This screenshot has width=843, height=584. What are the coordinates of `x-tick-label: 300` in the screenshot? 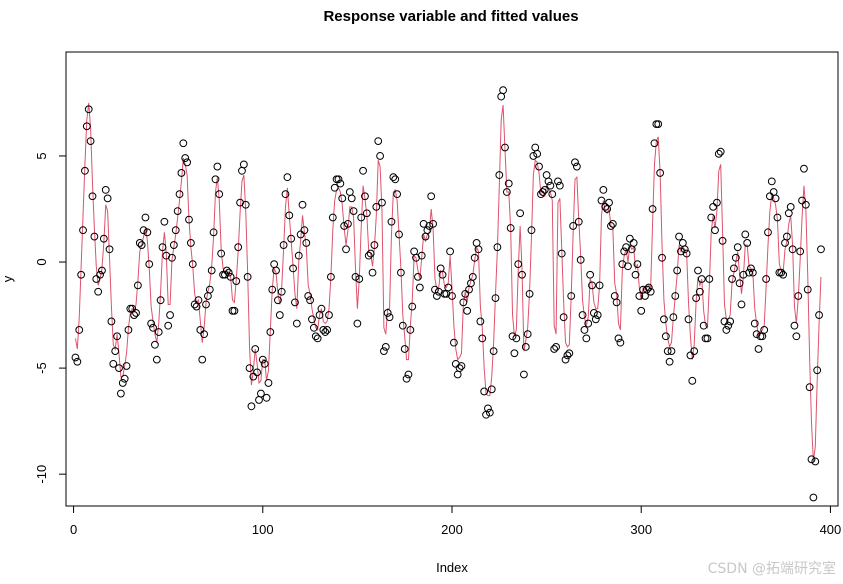 It's located at (641, 529).